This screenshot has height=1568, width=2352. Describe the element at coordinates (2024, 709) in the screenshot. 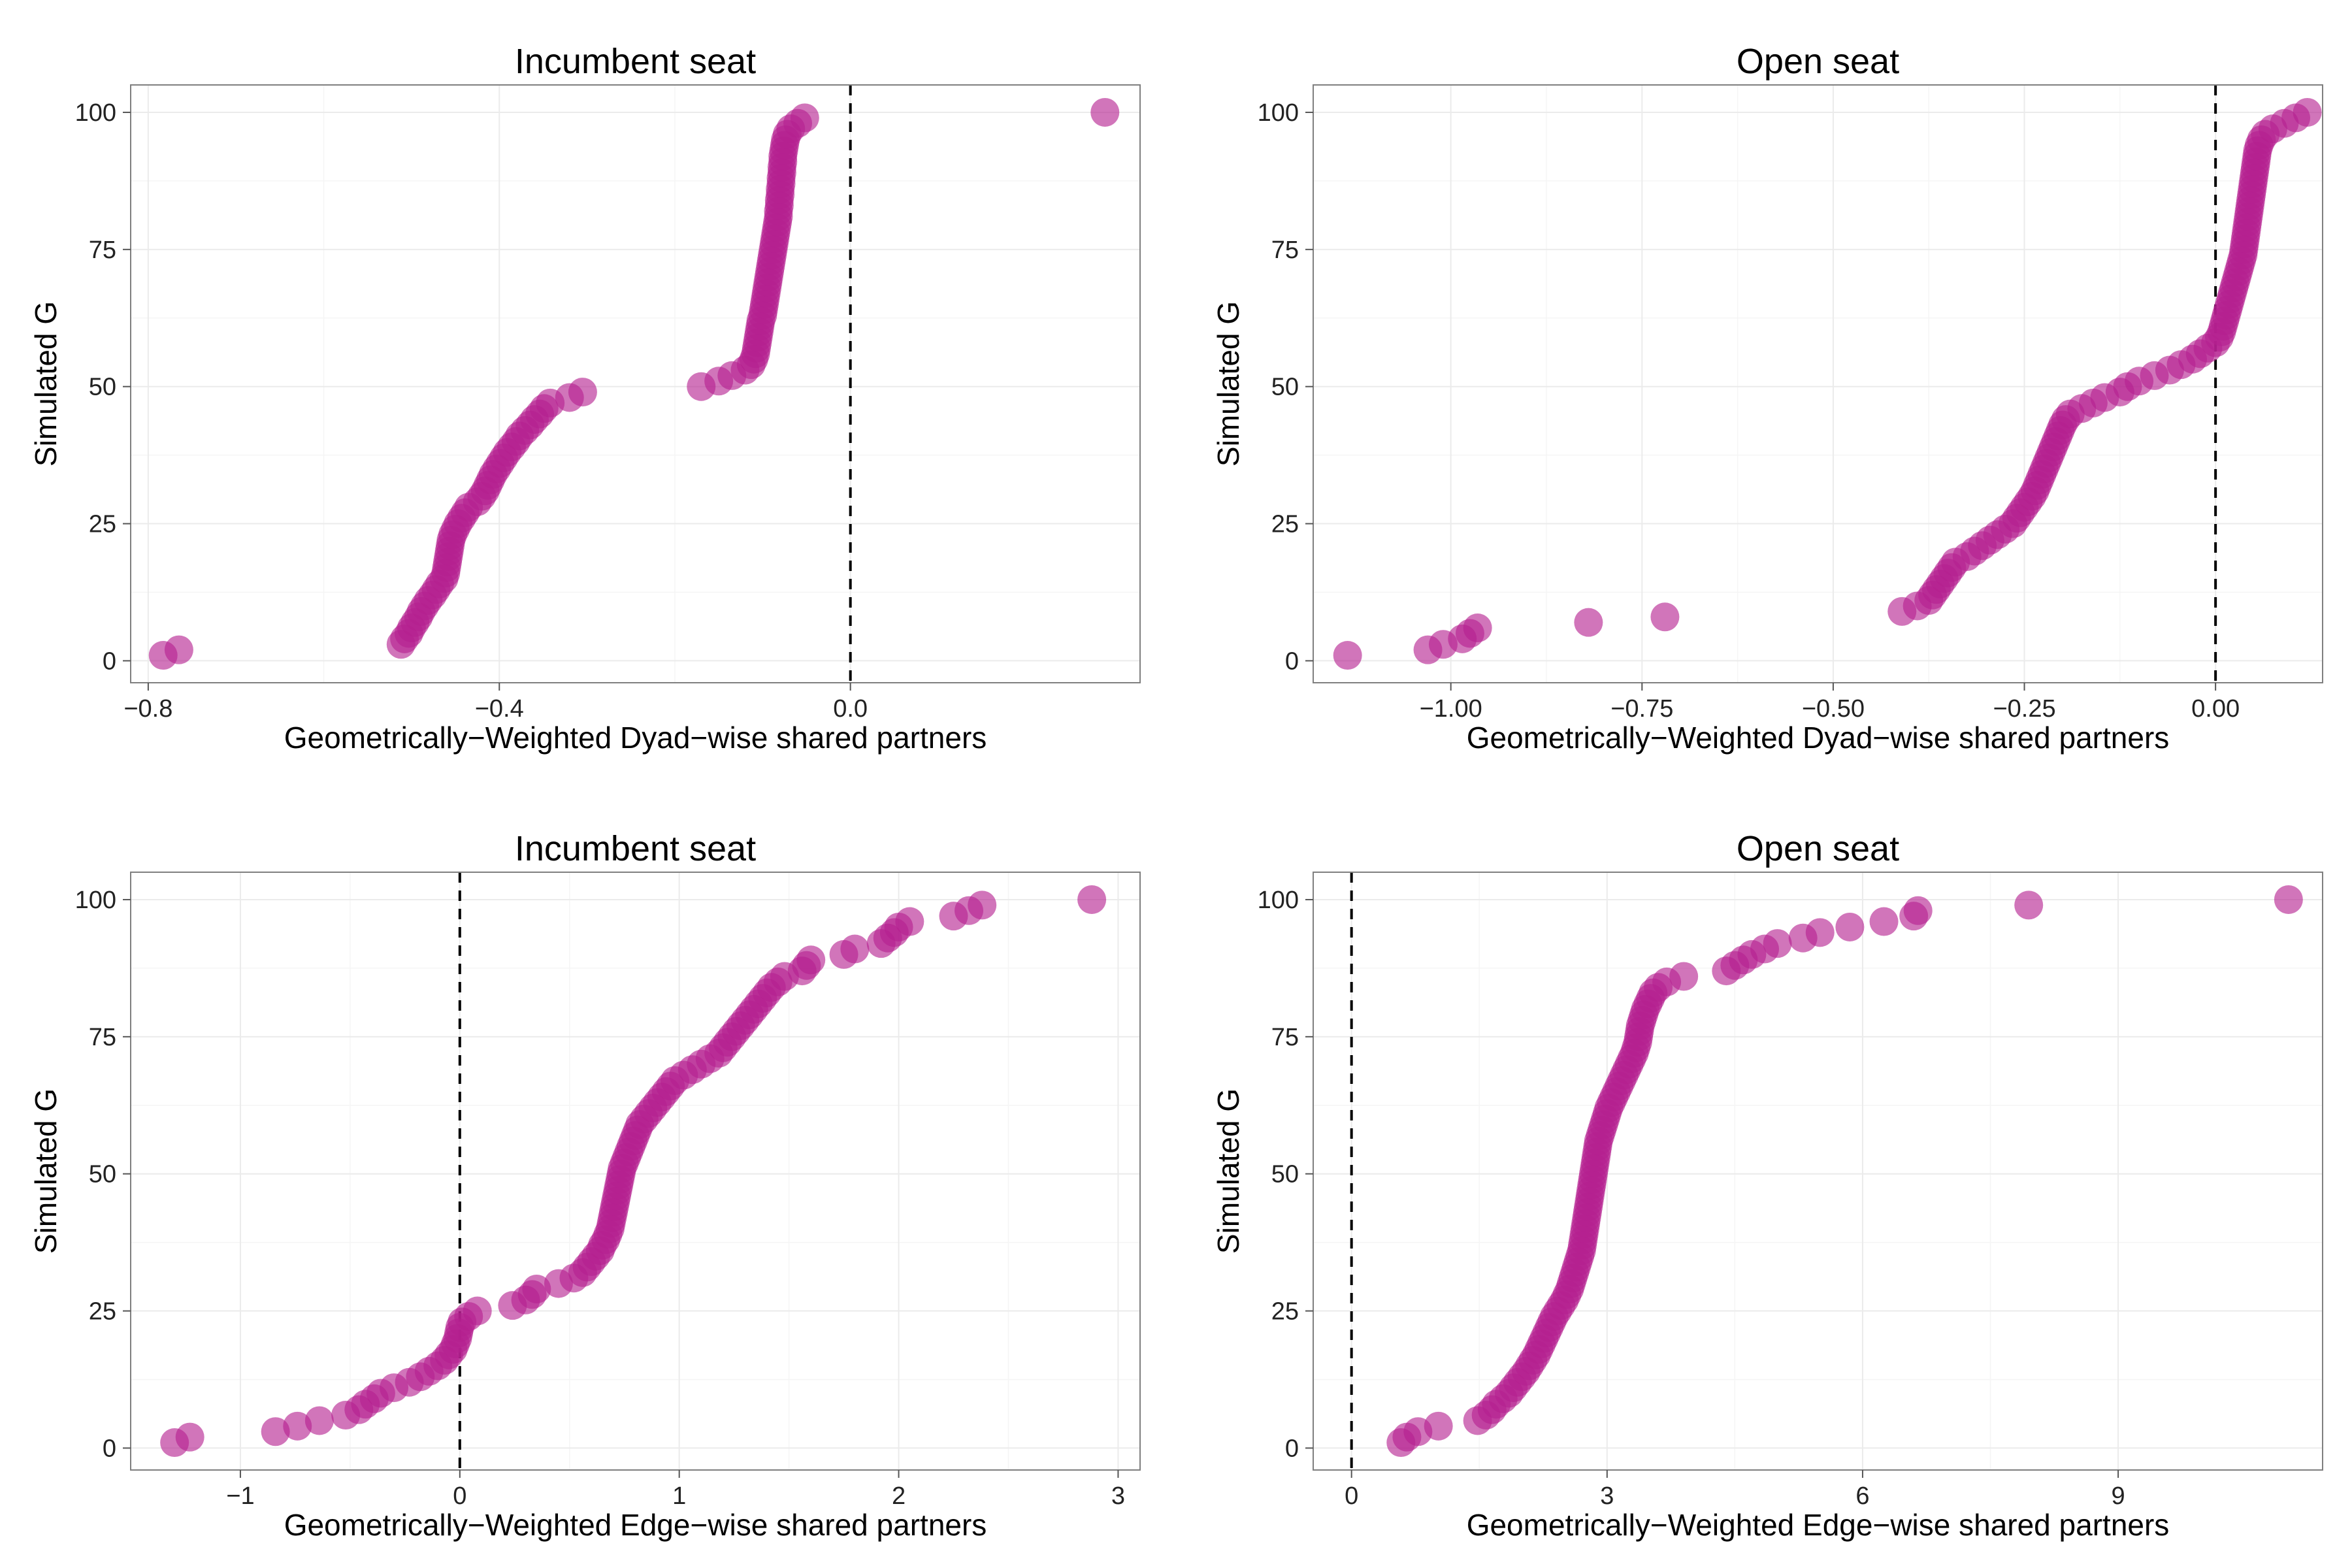

I see `x-tick-label: −0.25` at that location.